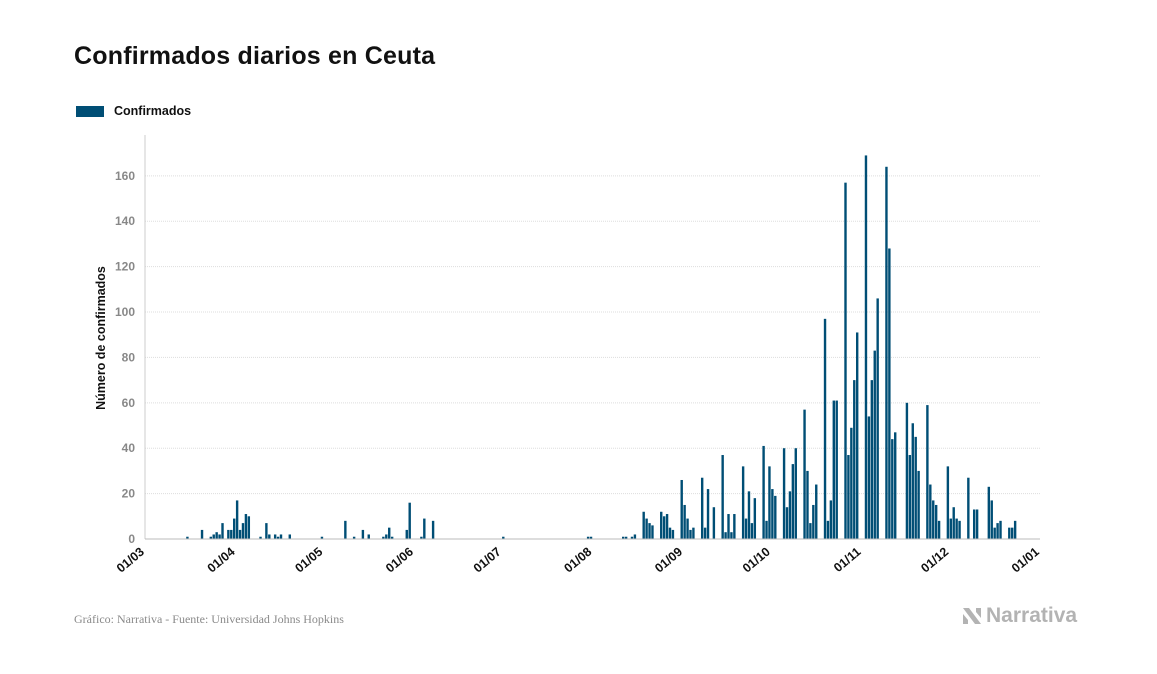  What do you see at coordinates (130, 560) in the screenshot?
I see `x-tick-label: 01/03` at bounding box center [130, 560].